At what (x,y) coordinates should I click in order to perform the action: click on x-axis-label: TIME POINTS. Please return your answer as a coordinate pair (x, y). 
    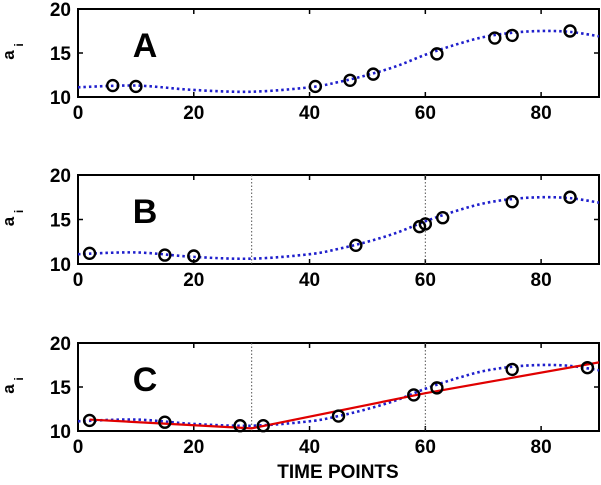
    Looking at the image, I should click on (337, 472).